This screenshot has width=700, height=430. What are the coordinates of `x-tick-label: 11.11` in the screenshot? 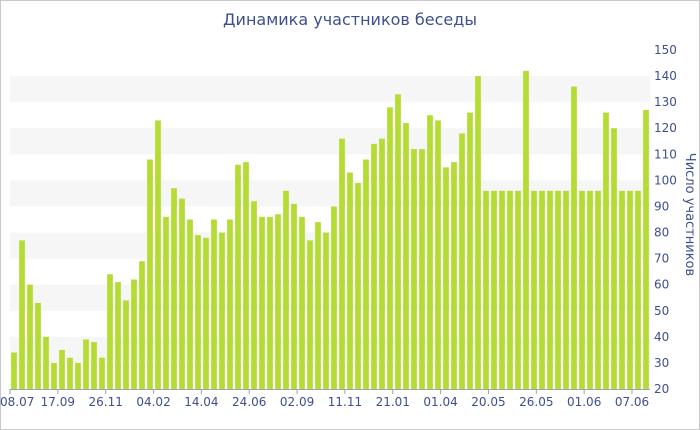 It's located at (345, 402).